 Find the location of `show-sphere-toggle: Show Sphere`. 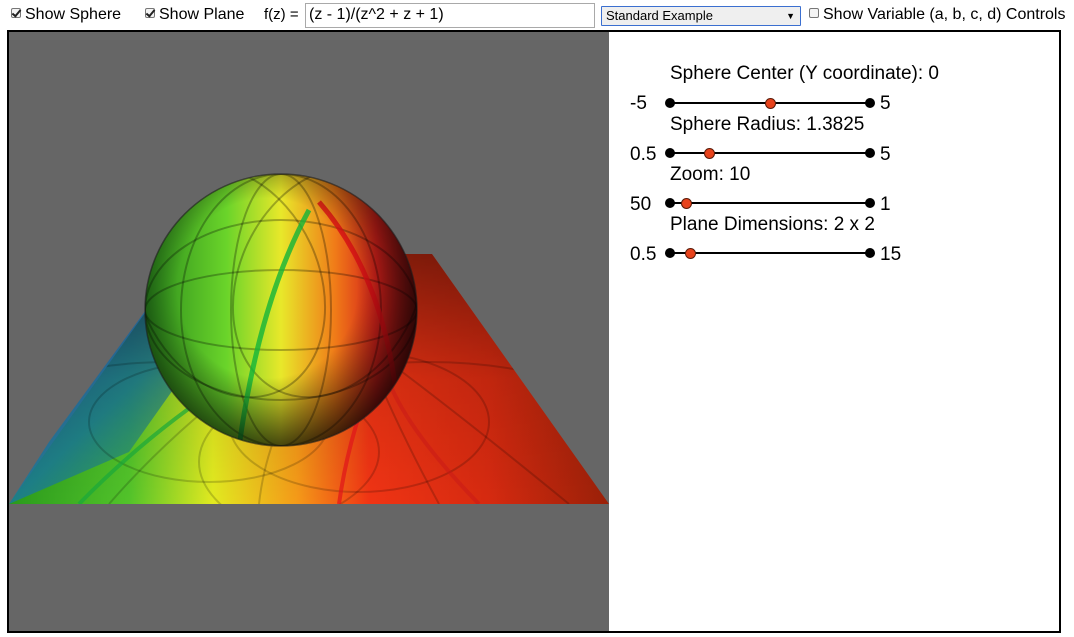

show-sphere-toggle: Show Sphere is located at coordinates (66, 15).